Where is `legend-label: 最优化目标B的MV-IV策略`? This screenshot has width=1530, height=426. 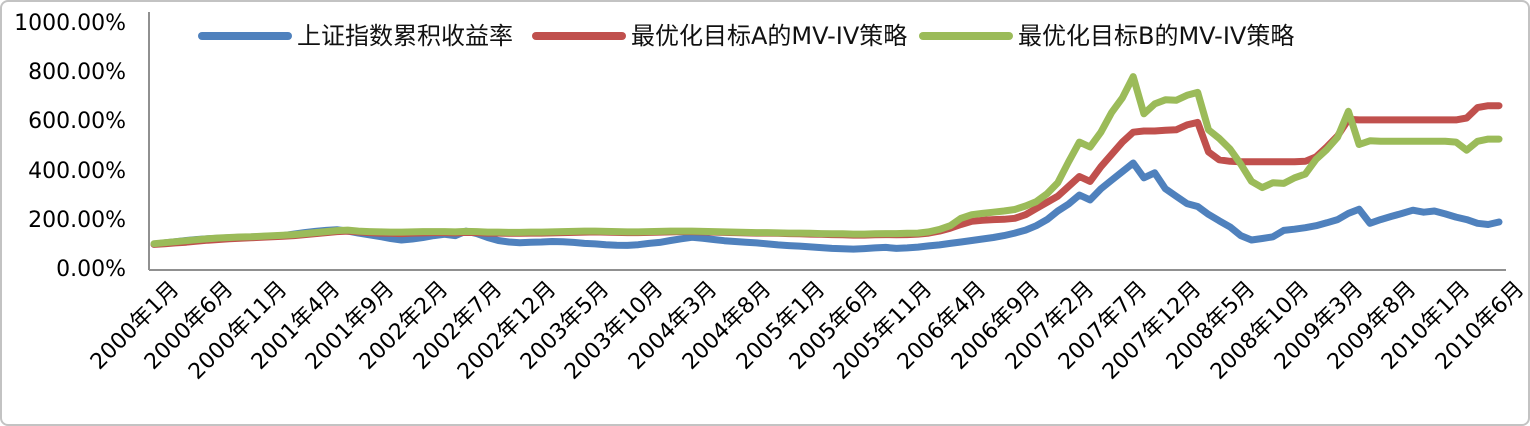
legend-label: 最优化目标B的MV-IV策略 is located at coordinates (1156, 36).